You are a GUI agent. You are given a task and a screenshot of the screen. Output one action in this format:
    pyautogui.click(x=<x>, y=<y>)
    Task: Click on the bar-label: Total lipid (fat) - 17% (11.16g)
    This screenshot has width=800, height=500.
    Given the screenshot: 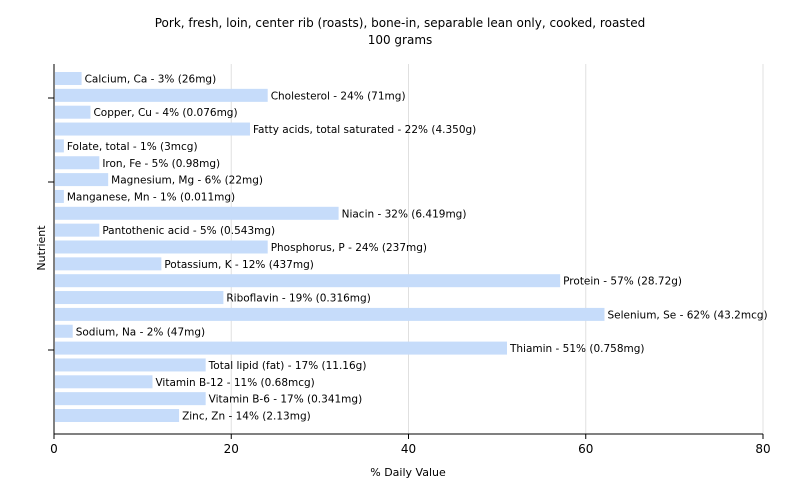 What is the action you would take?
    pyautogui.click(x=287, y=366)
    